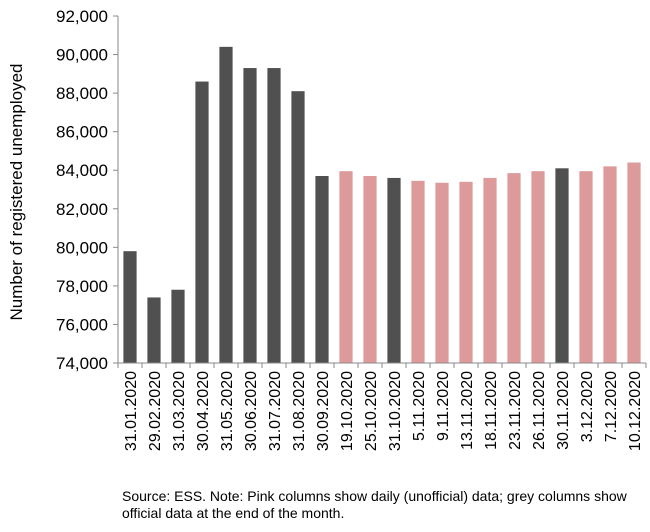 Image resolution: width=650 pixels, height=532 pixels. I want to click on x-tick-label: 18.11.2020, so click(491, 410).